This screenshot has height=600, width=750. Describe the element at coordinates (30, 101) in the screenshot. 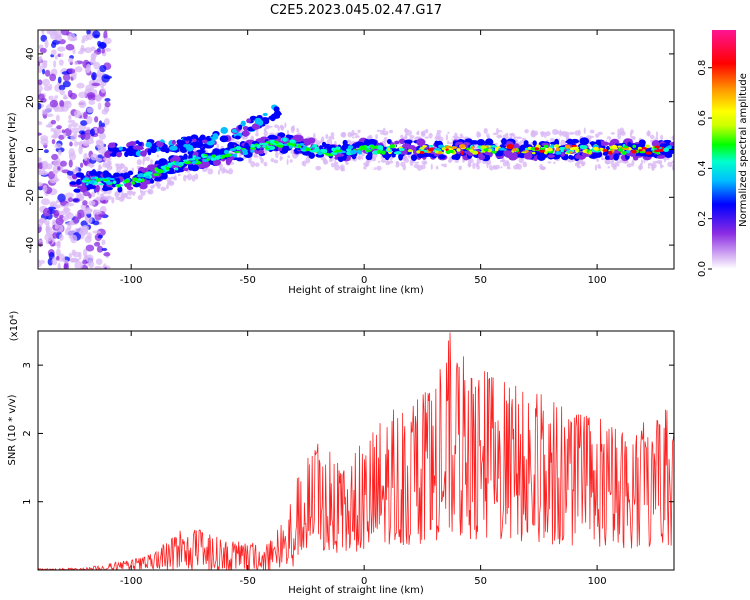

I see `y-tick-label: 20` at that location.